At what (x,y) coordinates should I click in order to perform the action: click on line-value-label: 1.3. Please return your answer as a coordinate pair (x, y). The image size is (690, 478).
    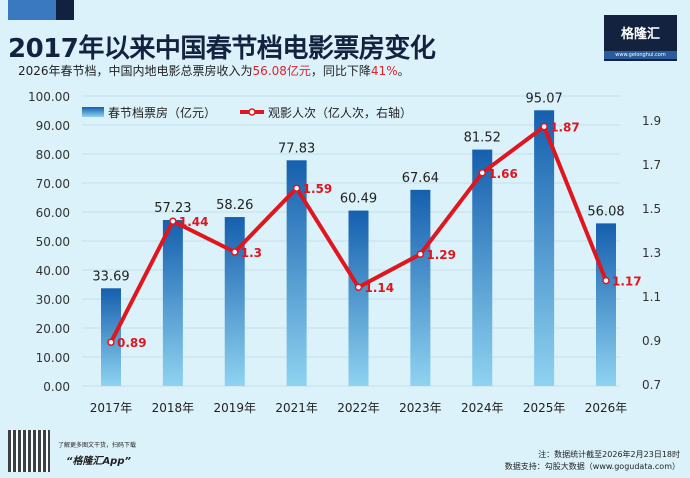
    Looking at the image, I should click on (251, 253).